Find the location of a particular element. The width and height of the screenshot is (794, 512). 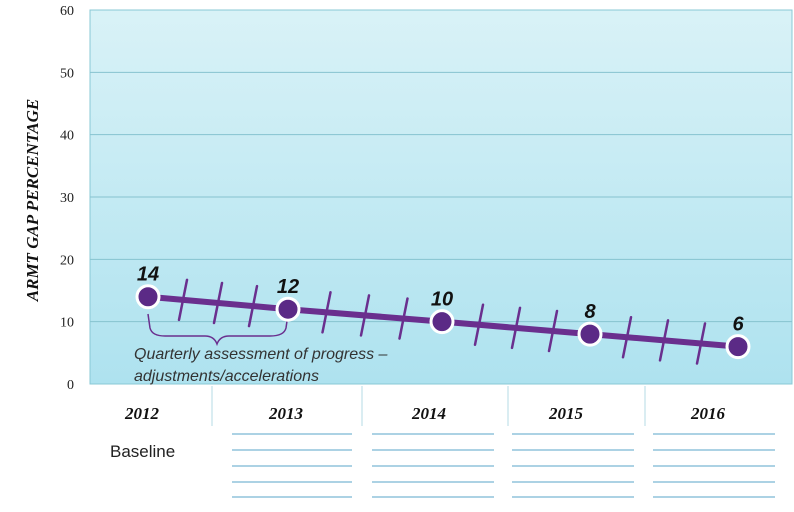

annotation-bracket is located at coordinates (218, 330).